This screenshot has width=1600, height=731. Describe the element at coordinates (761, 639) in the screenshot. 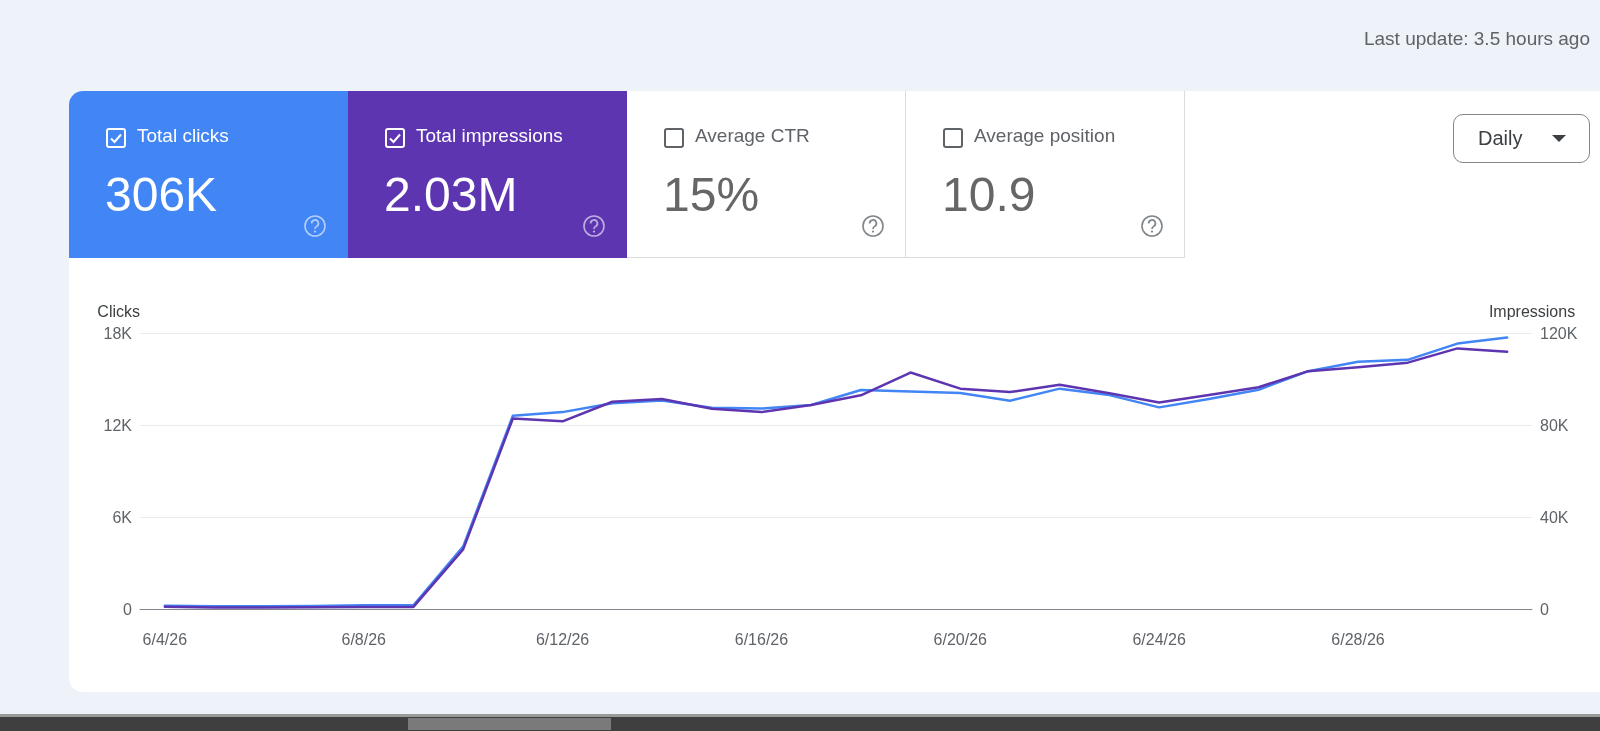

I see `x-tick-label: 6/16/26` at that location.